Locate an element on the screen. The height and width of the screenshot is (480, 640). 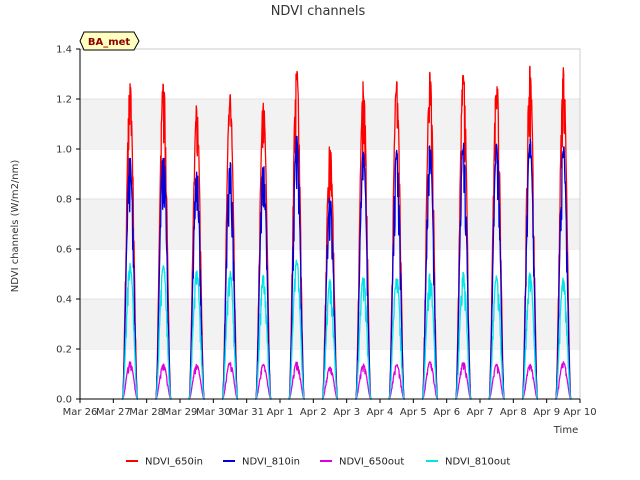
legend-label: NDVI_650in is located at coordinates (174, 462).